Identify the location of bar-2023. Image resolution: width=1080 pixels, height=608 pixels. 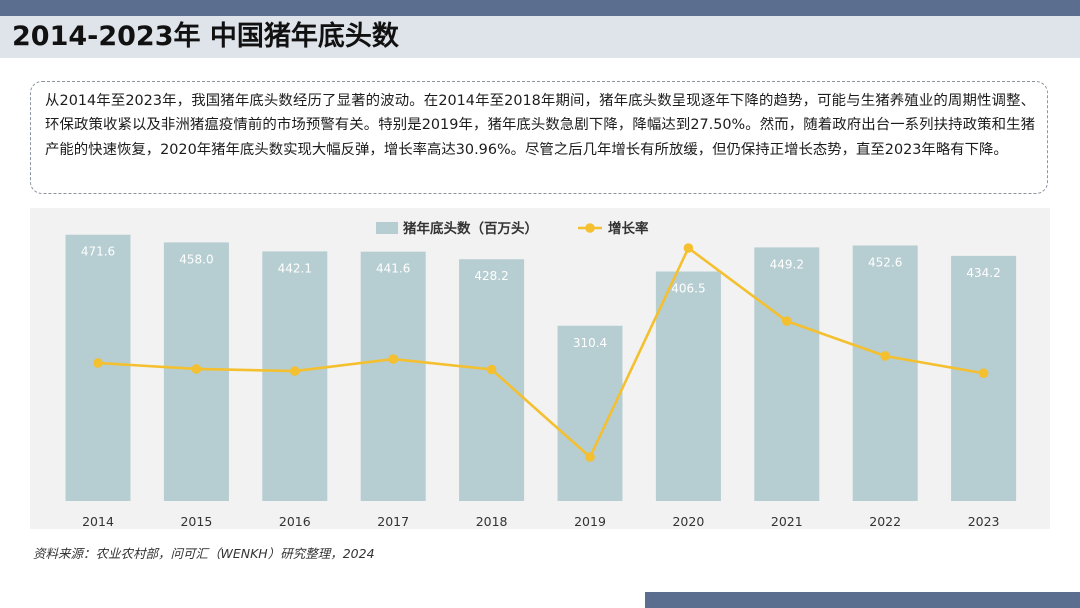
(984, 378).